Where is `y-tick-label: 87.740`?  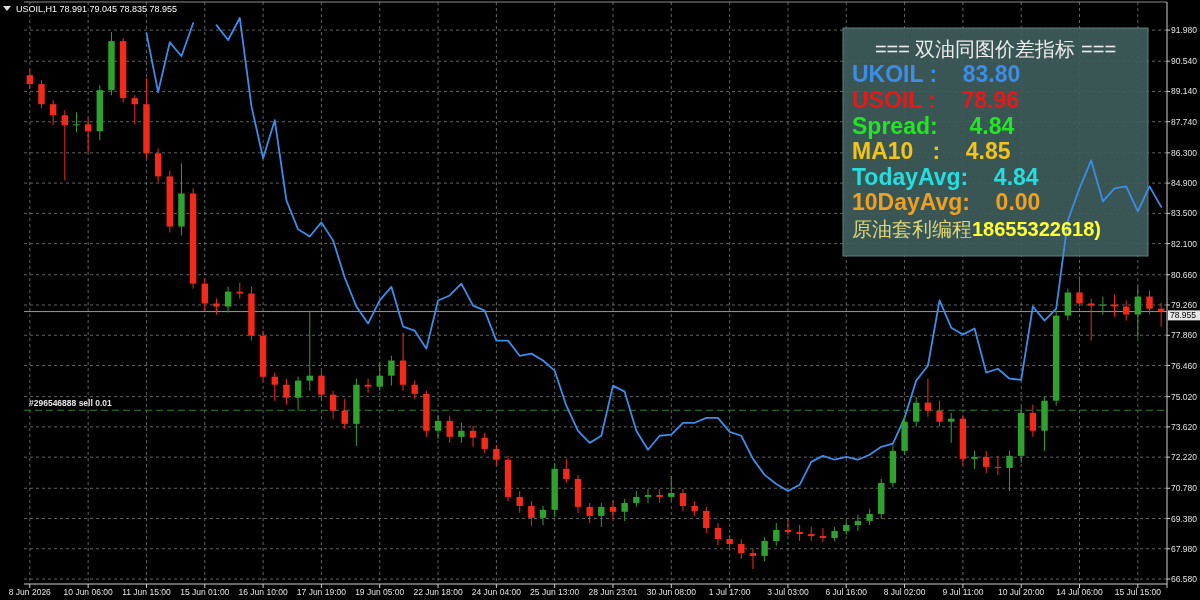
y-tick-label: 87.740 is located at coordinates (1184, 121).